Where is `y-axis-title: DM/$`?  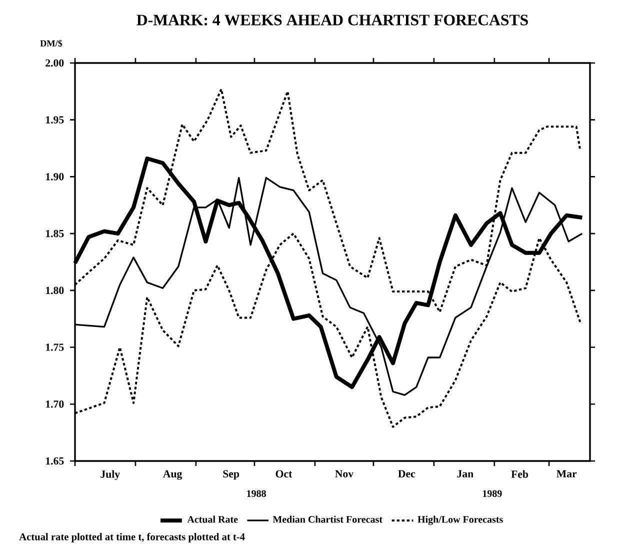 y-axis-title: DM/$ is located at coordinates (51, 44).